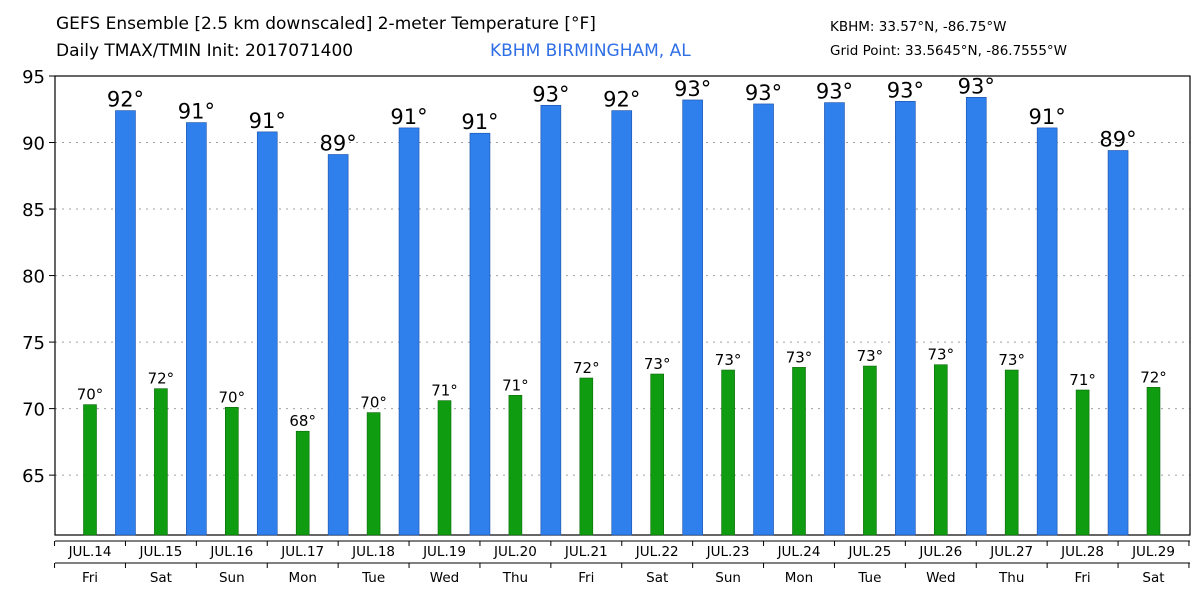  Describe the element at coordinates (33, 343) in the screenshot. I see `y-tick-label: 75` at that location.